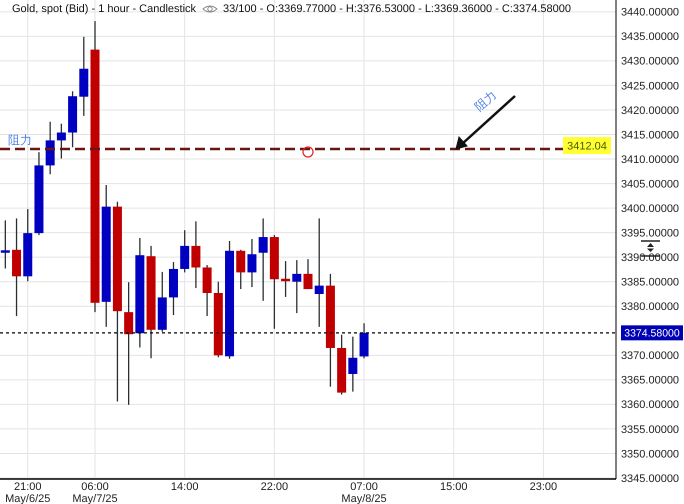 Image resolution: width=684 pixels, height=504 pixels. Describe the element at coordinates (397, 9) in the screenshot. I see `chart-subtitle: 33/100 - O:3369.77000 - H:3376.53000 - L:3369.36000 - C:3374.58000` at that location.